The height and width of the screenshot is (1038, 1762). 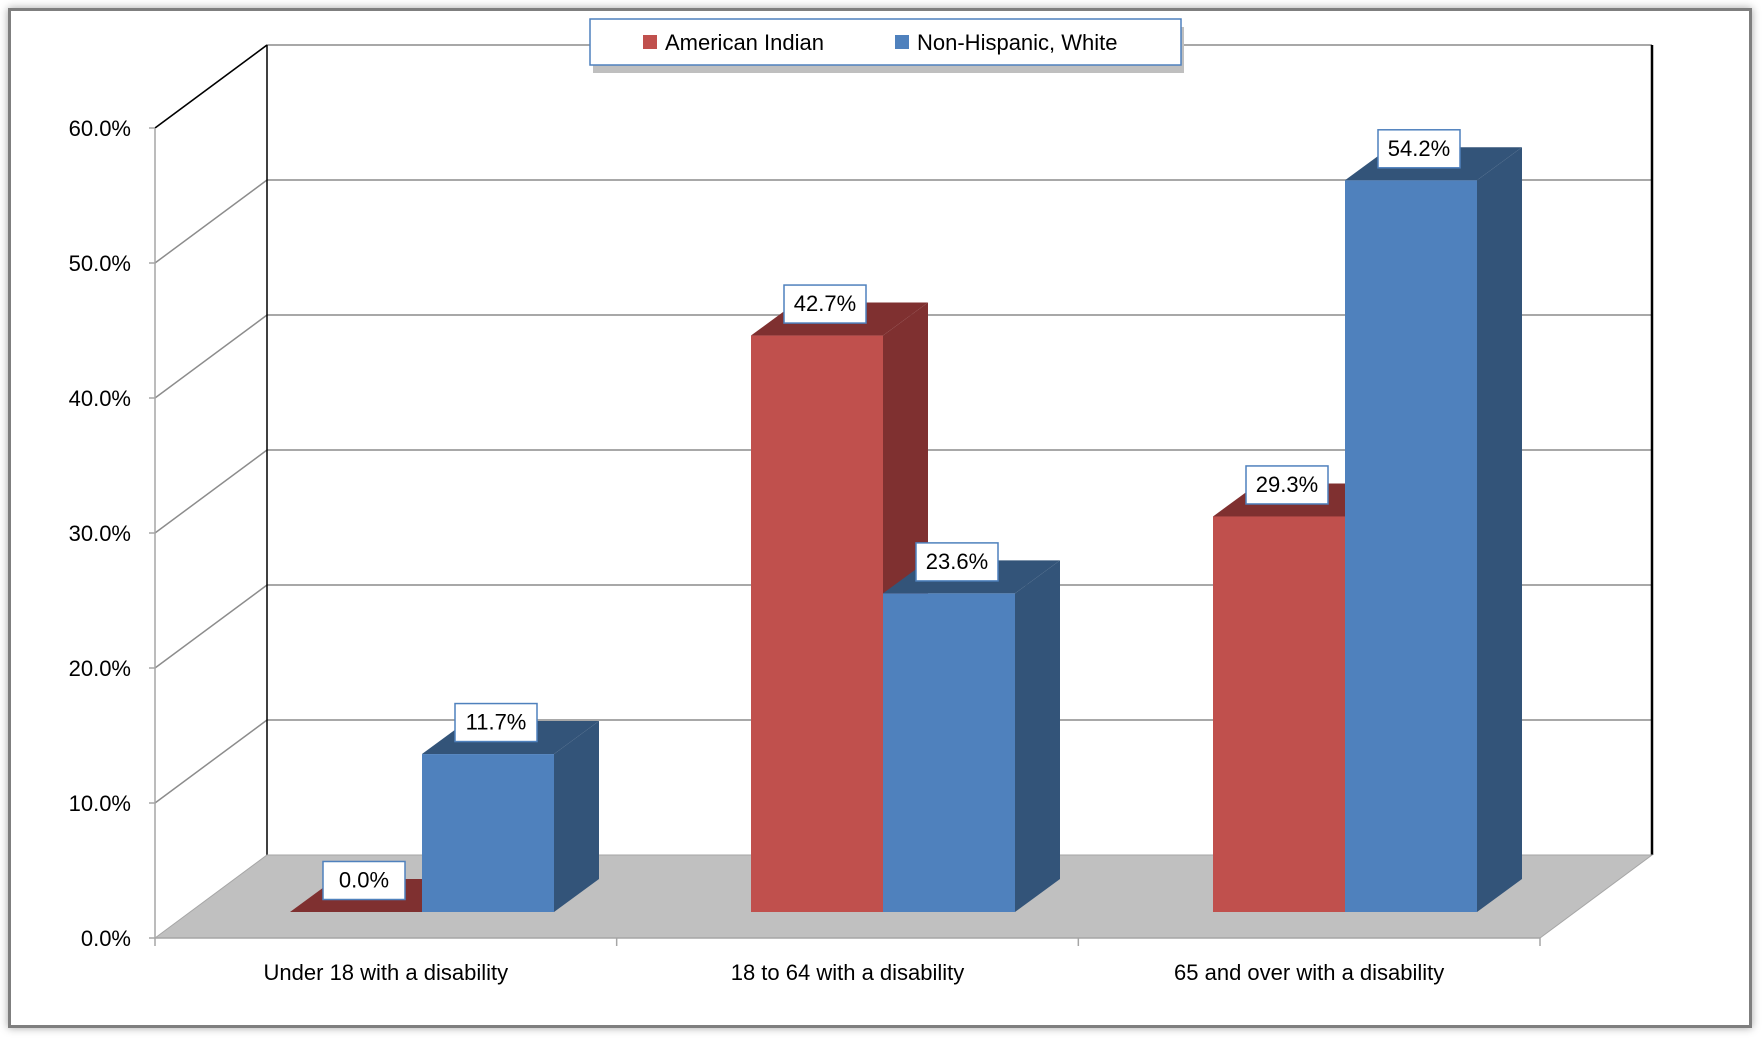 I want to click on data-label: 54.2%, so click(x=1419, y=149).